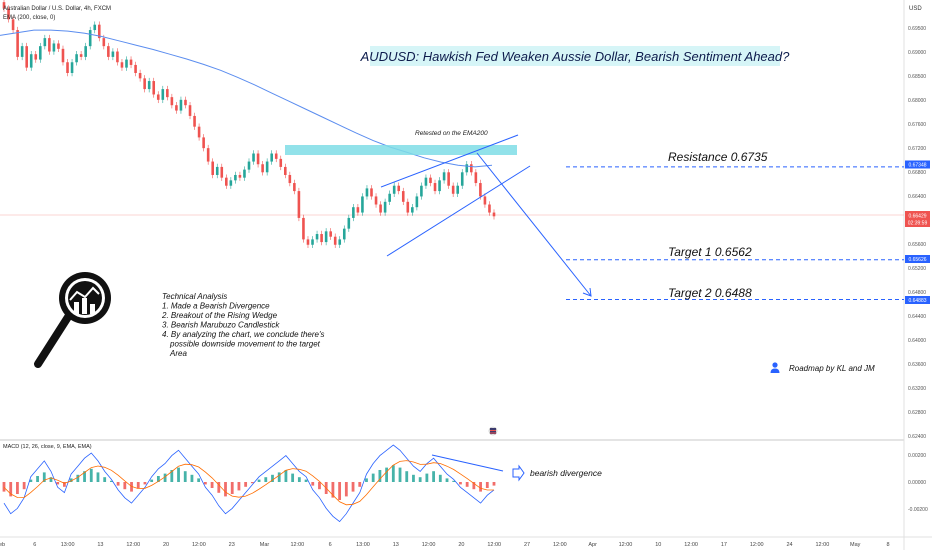 The image size is (932, 550). I want to click on time-tick-label: 20, so click(461, 545).